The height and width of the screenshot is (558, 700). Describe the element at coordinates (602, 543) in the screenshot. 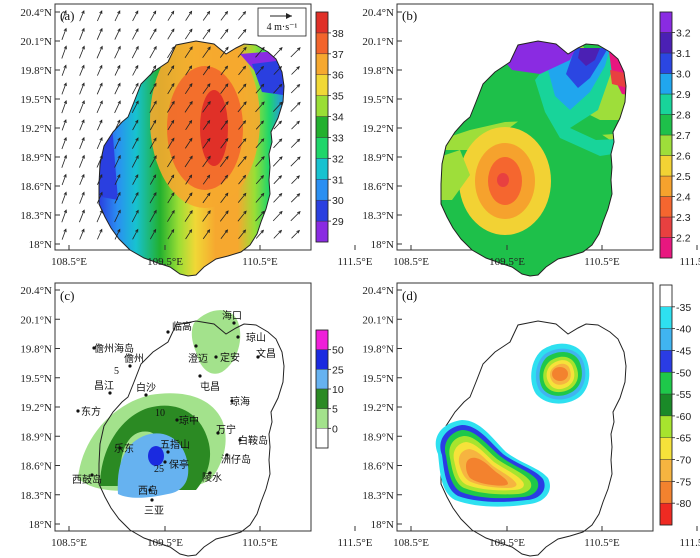

I see `x-tick-label: 110.5°E` at that location.